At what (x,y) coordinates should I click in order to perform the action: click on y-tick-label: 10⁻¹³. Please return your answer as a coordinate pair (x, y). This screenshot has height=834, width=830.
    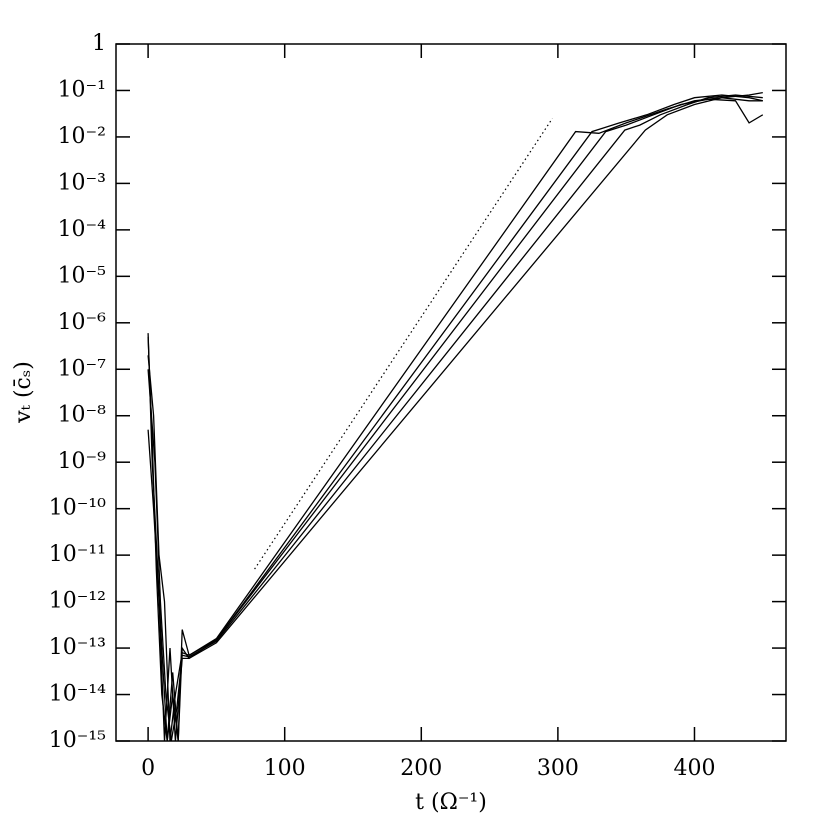
    Looking at the image, I should click on (77, 647).